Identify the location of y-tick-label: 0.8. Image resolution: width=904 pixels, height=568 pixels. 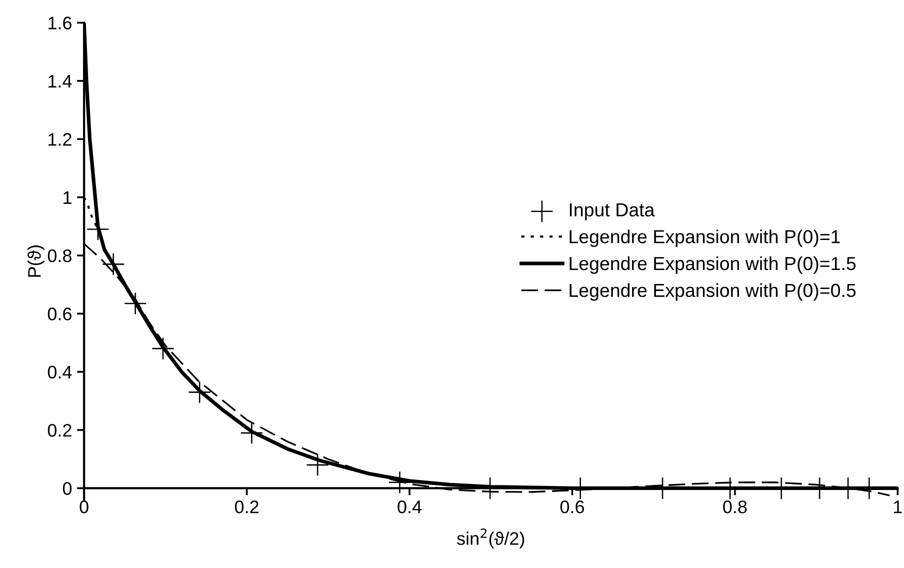
(60, 255).